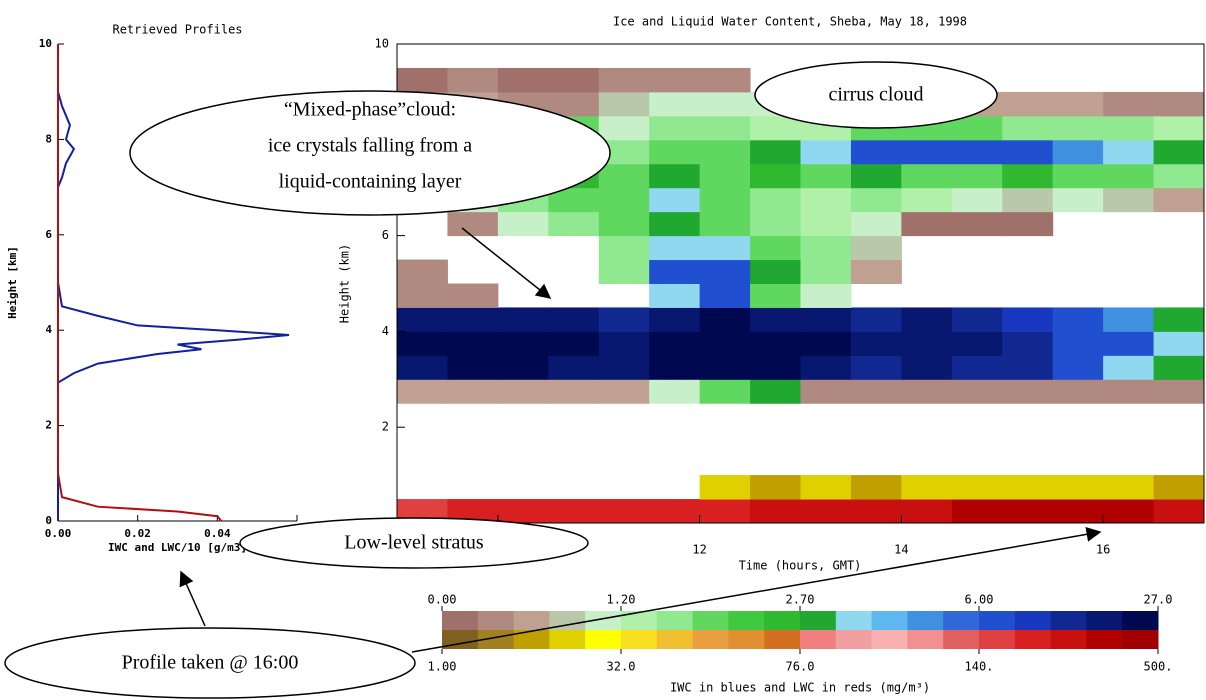 The width and height of the screenshot is (1206, 700). I want to click on y-axis-label: Height [km], so click(12, 282).